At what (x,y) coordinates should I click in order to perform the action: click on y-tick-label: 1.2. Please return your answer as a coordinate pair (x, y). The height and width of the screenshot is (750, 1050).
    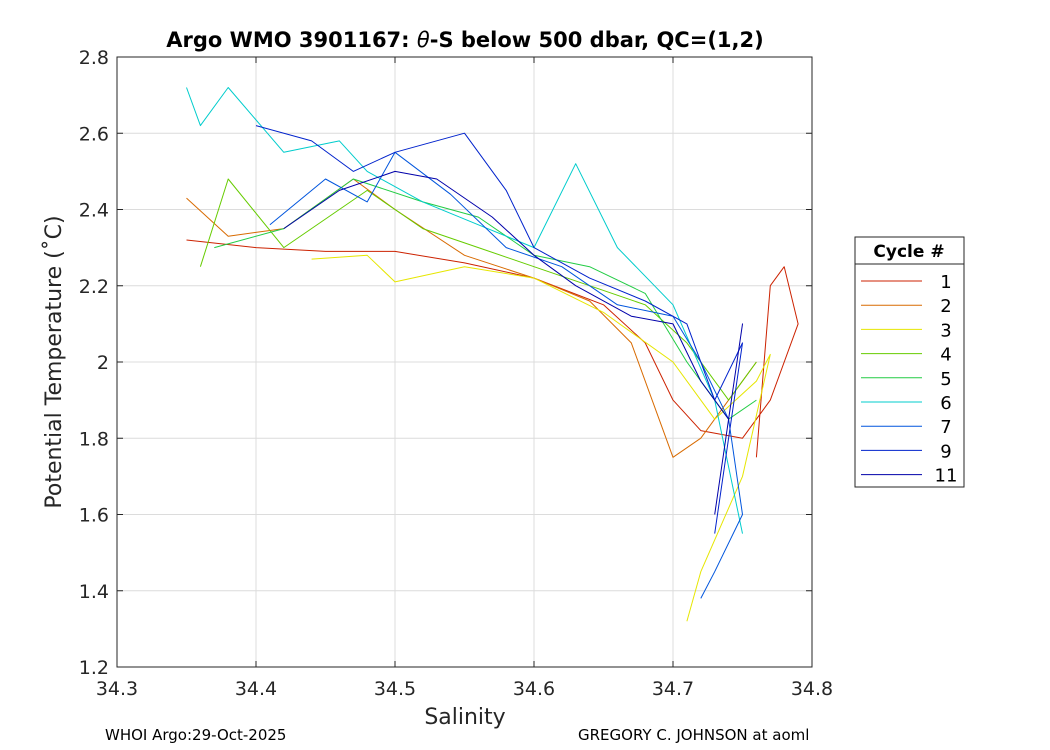
    Looking at the image, I should click on (94, 668).